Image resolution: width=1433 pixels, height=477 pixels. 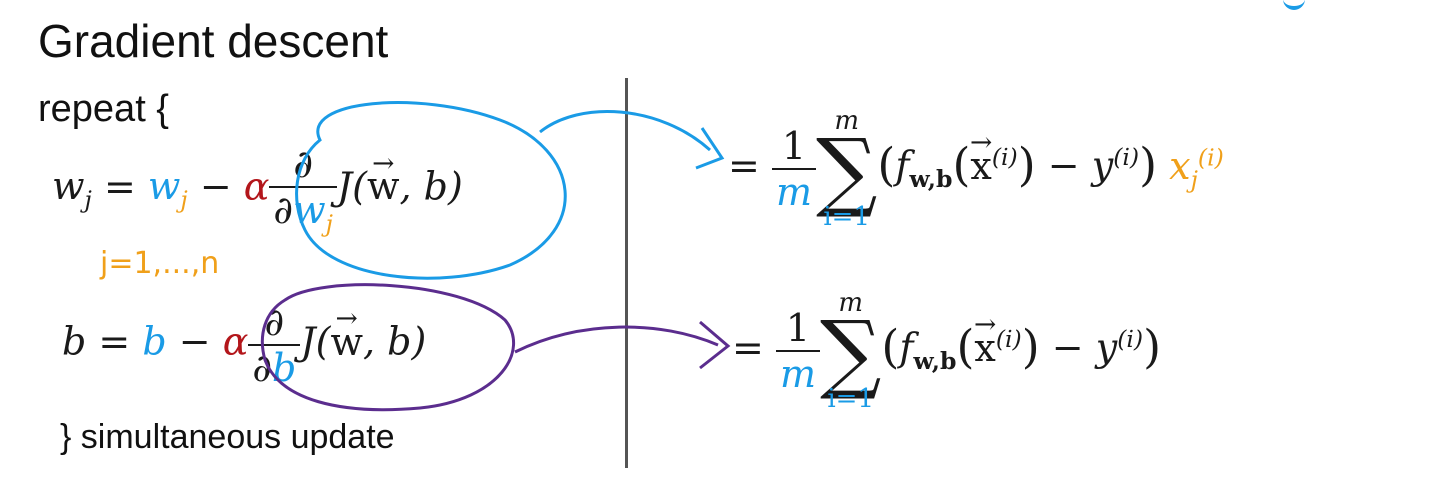 I want to click on purple-arrowhead-icon, so click(x=715, y=345).